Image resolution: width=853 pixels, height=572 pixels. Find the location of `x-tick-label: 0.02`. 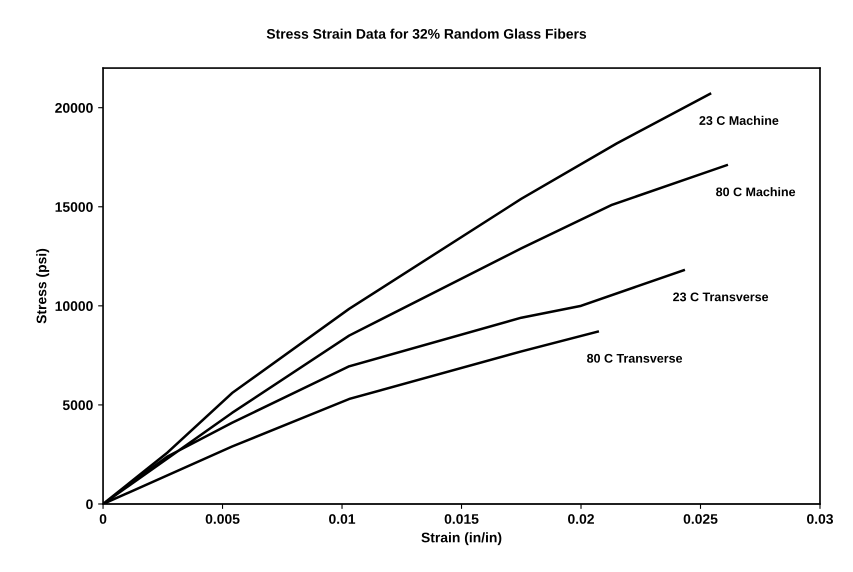

x-tick-label: 0.02 is located at coordinates (581, 519).